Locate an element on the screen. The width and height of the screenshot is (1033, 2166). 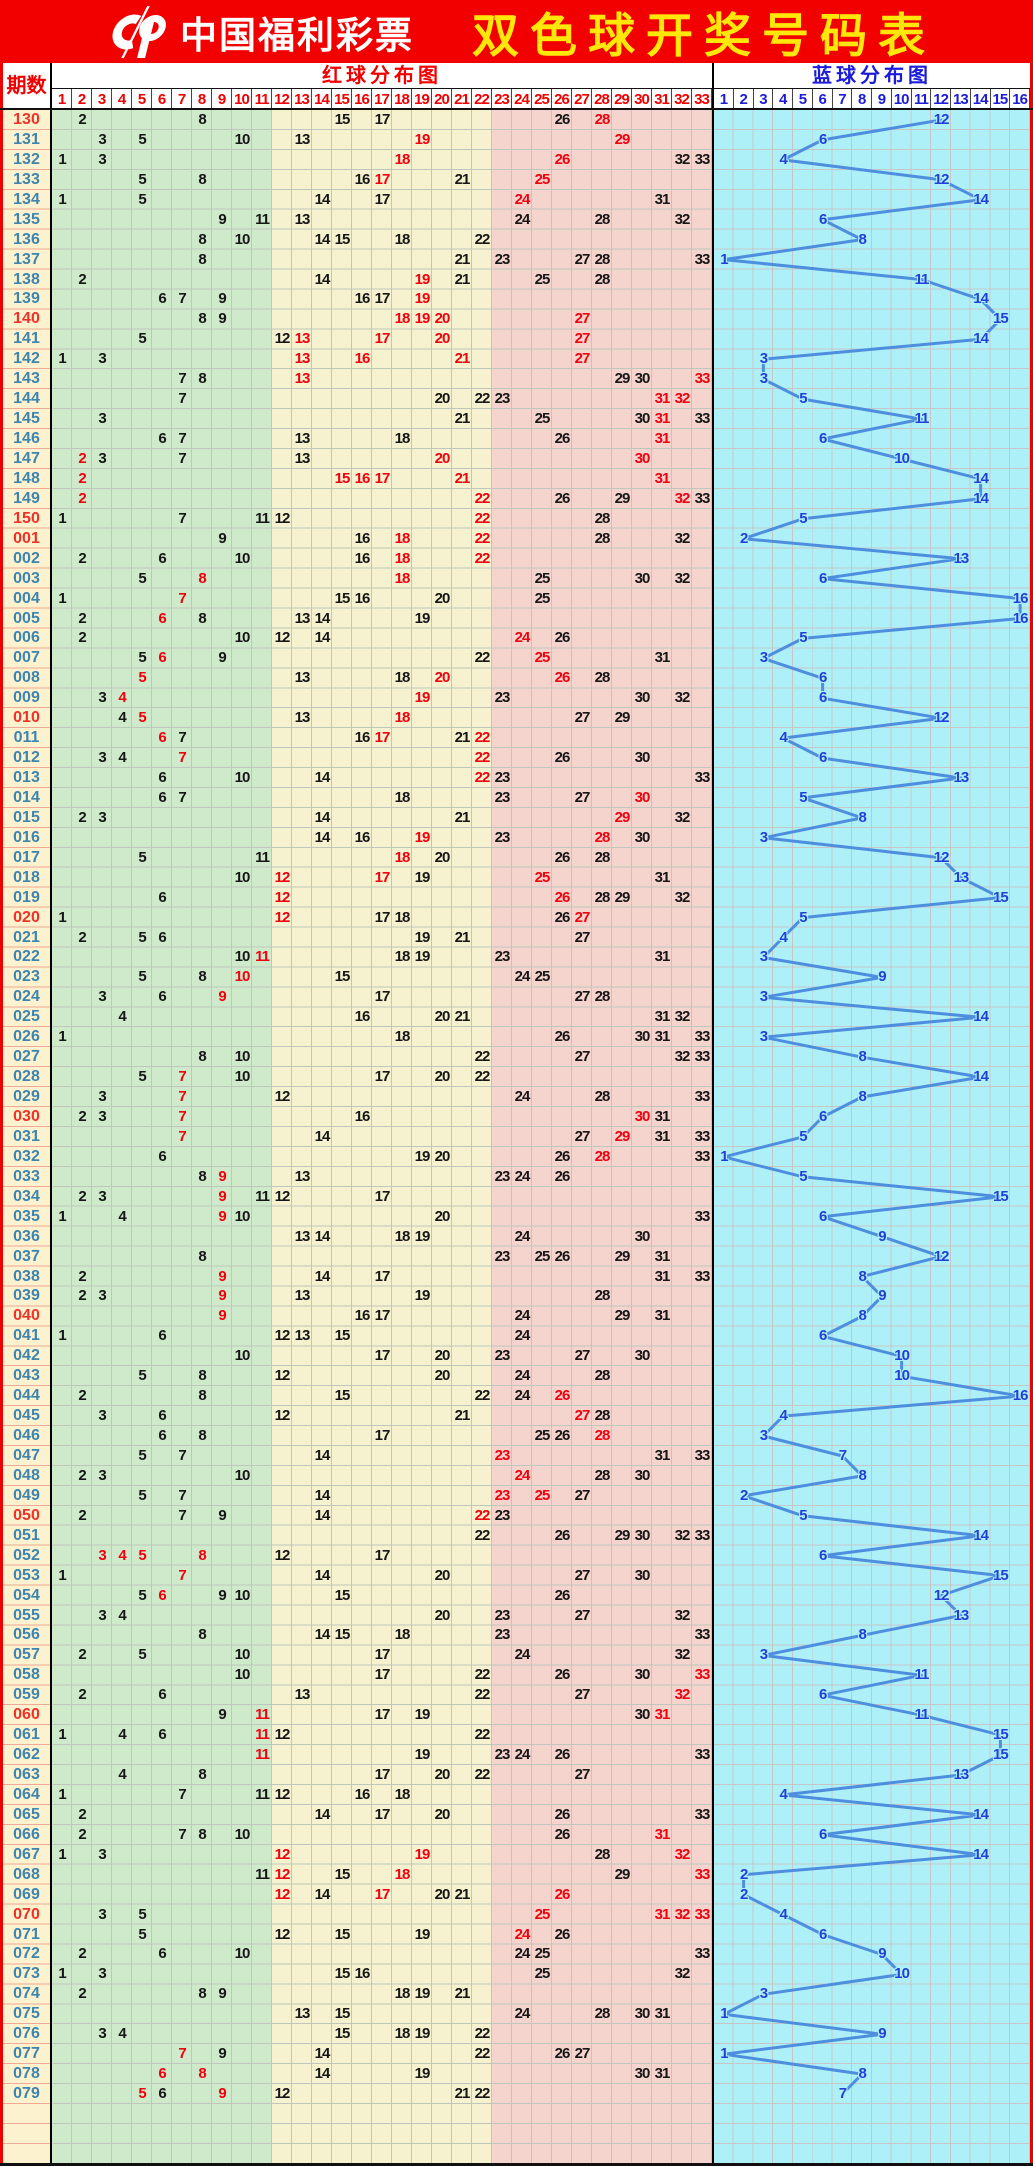
column-number: 4 is located at coordinates (783, 99).